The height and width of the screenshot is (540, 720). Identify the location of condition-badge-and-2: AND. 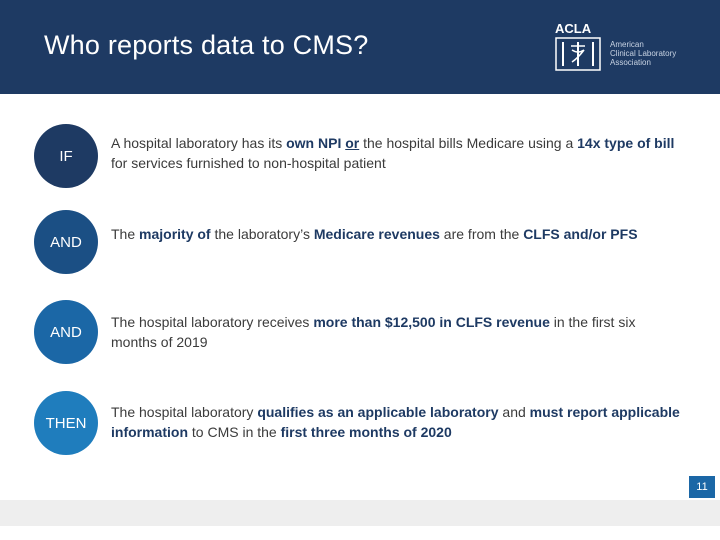
(66, 332).